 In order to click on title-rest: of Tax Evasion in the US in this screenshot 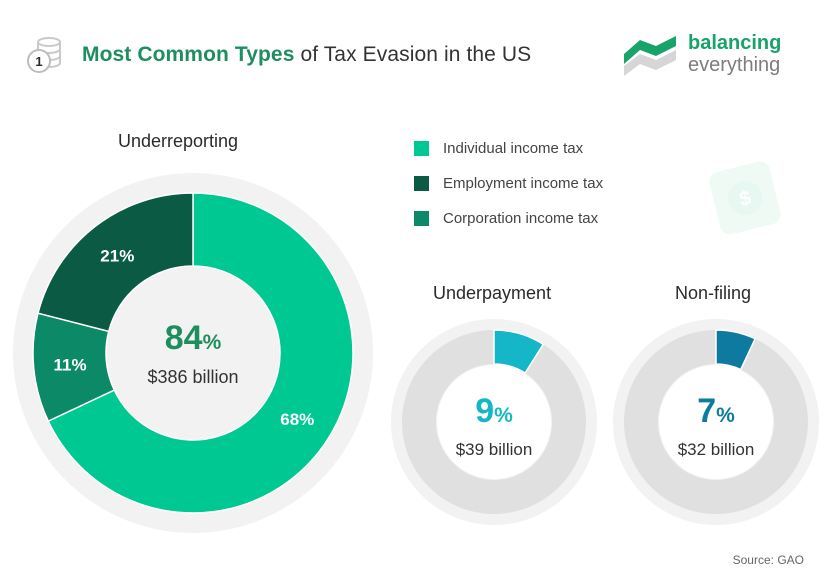, I will do `click(416, 54)`.